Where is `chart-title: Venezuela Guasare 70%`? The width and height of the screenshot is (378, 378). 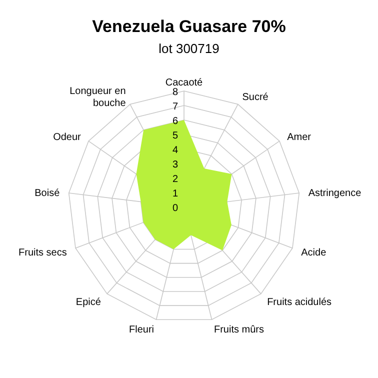
chart-title: Venezuela Guasare 70% is located at coordinates (189, 26).